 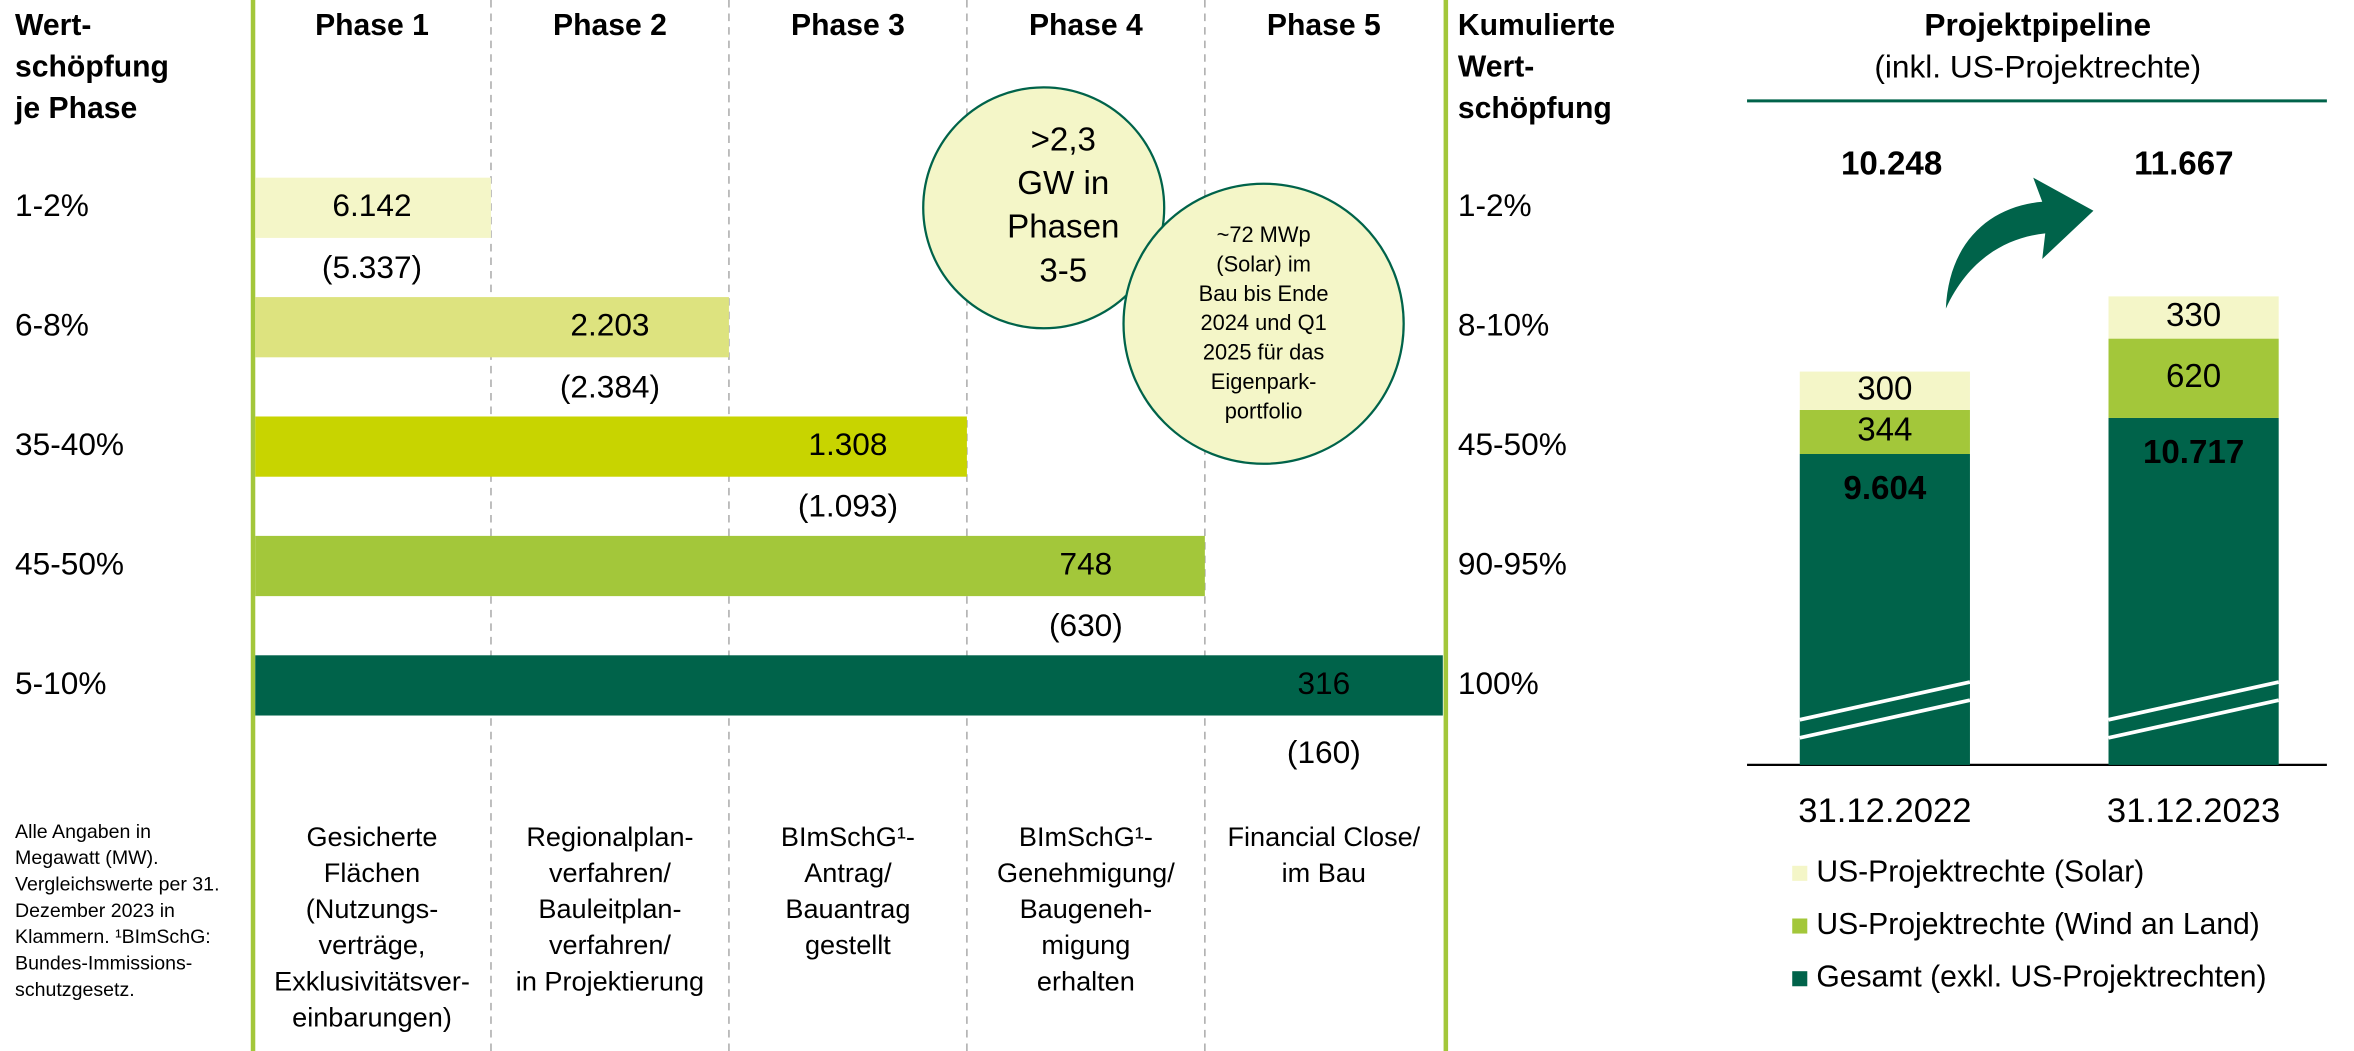 I want to click on footnote: Vergleichswerte per 31., so click(x=117, y=885).